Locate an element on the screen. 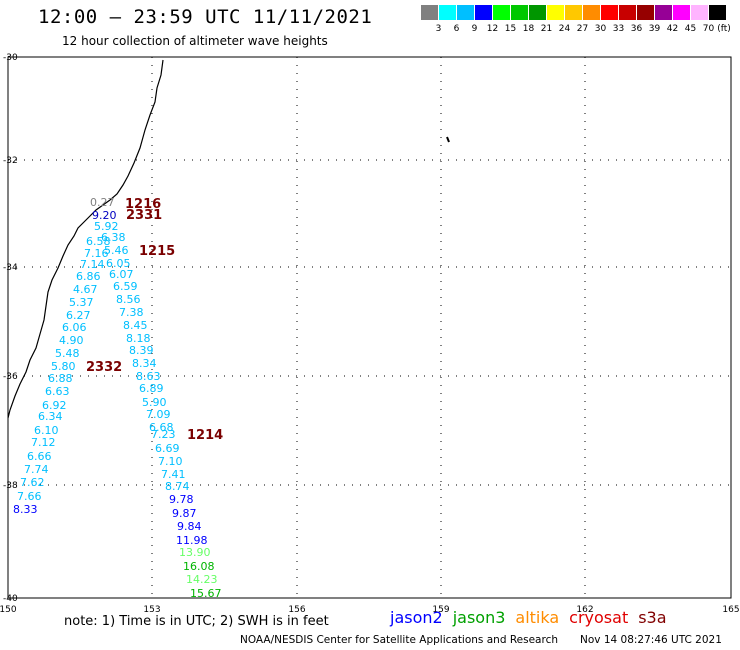 The height and width of the screenshot is (650, 740). wave-height-value: 6.88 is located at coordinates (60, 378).